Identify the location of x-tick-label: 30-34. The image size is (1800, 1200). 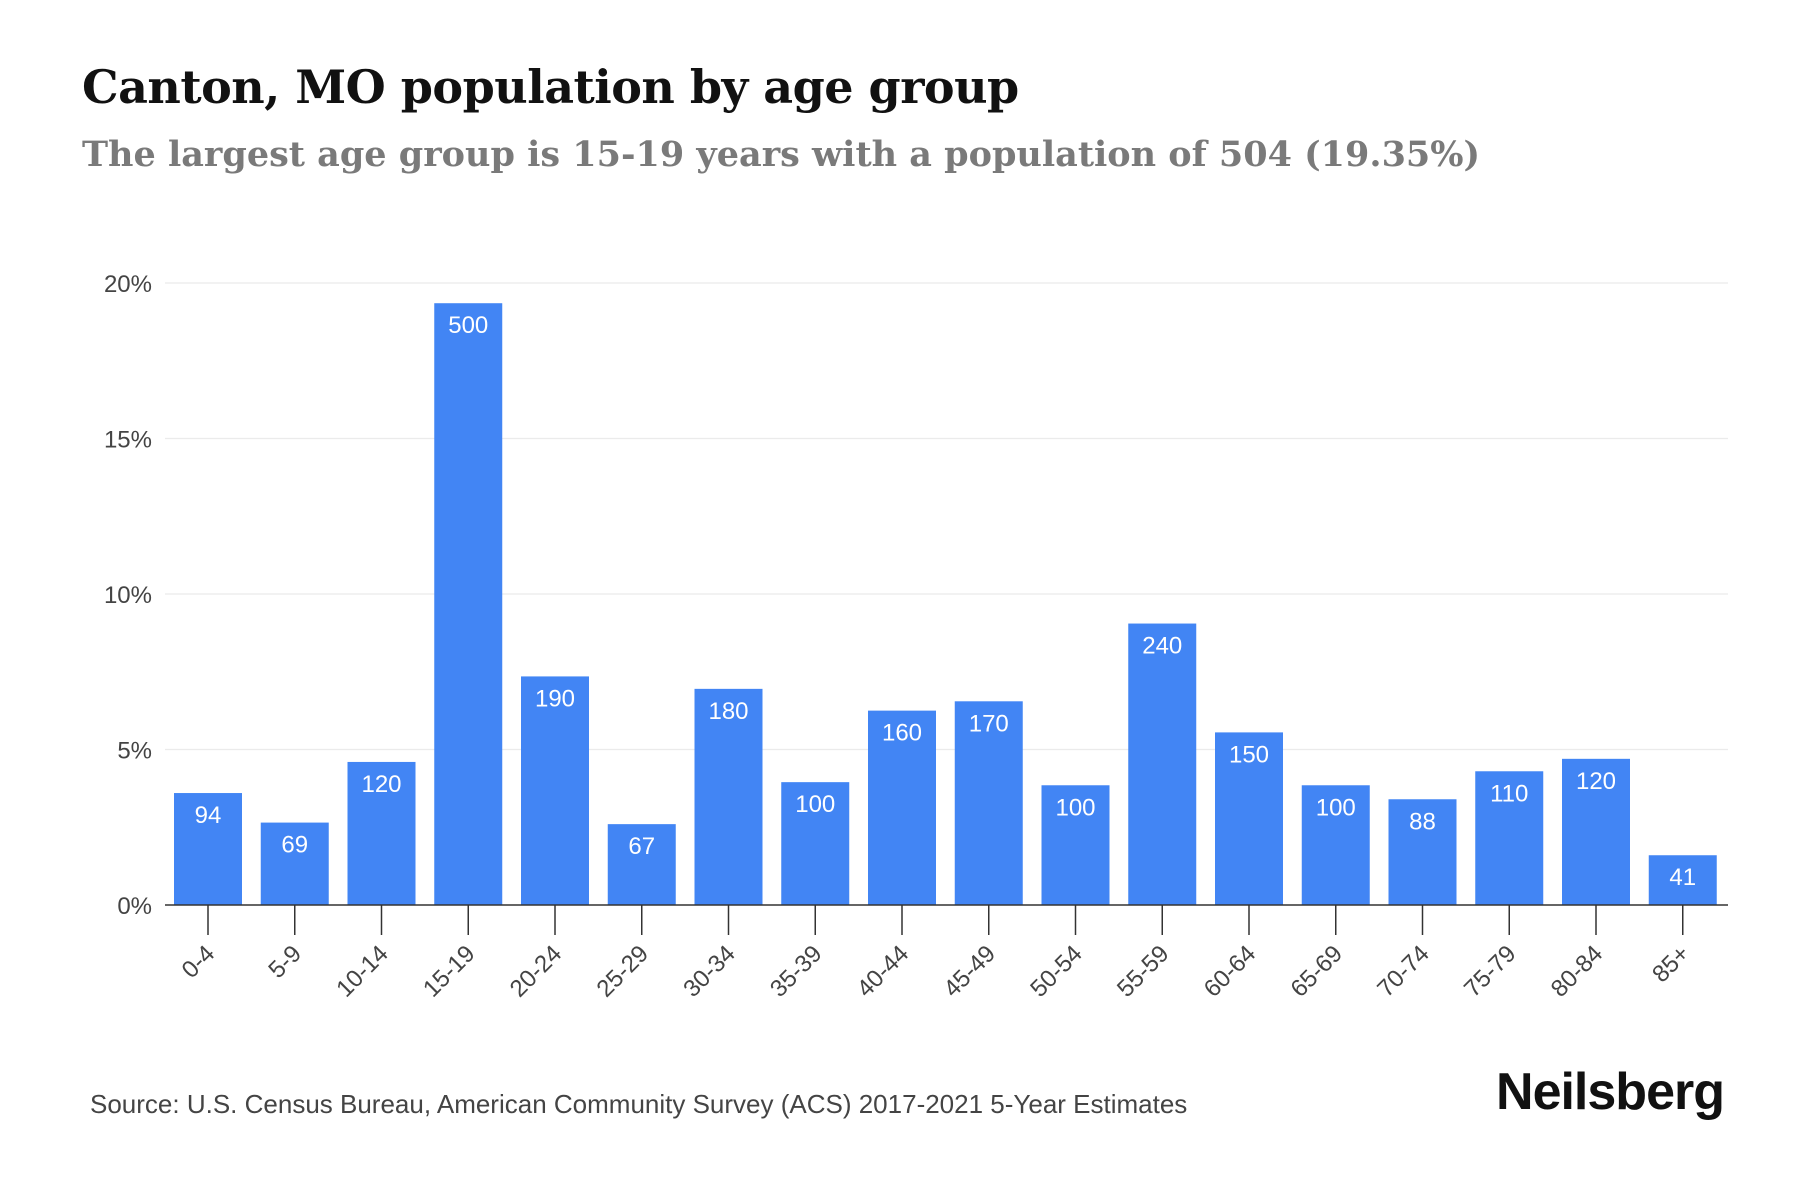
(709, 971).